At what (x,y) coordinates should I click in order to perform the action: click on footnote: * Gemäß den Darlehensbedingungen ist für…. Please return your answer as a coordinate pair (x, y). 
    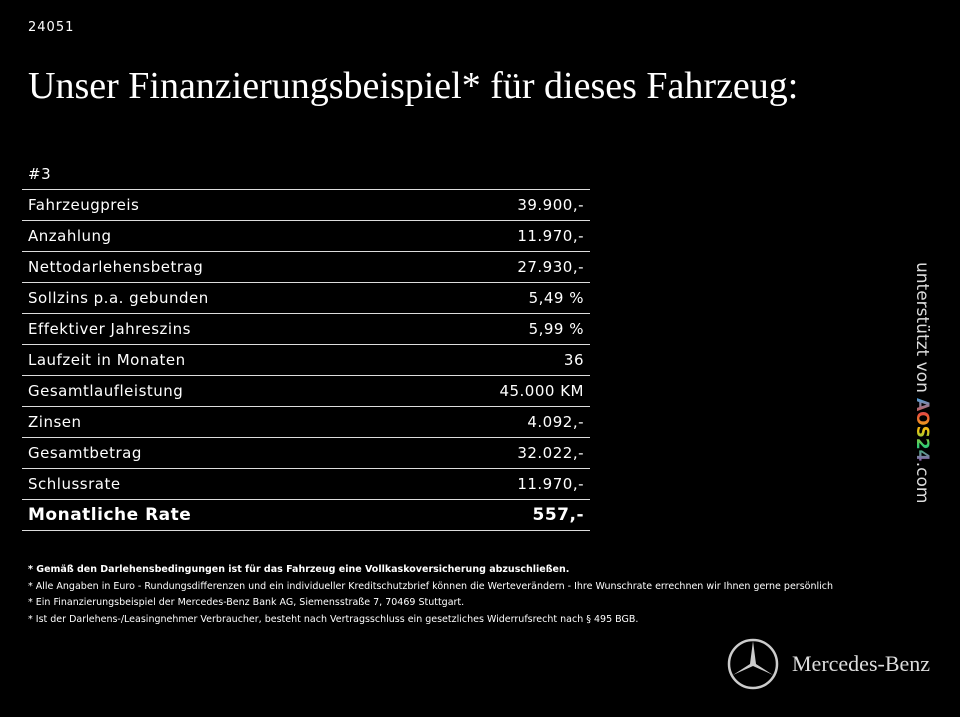
    Looking at the image, I should click on (299, 569).